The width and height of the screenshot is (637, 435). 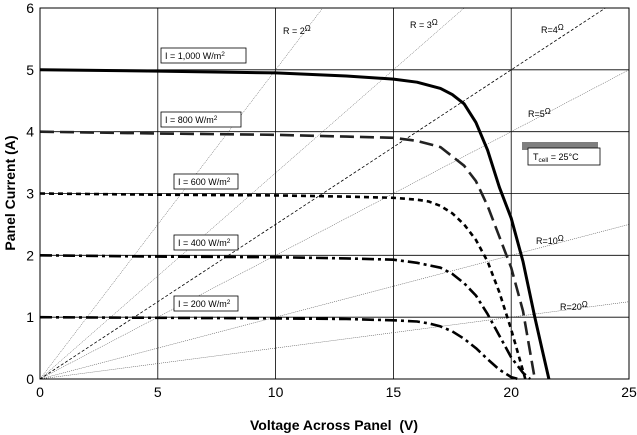 What do you see at coordinates (30, 132) in the screenshot?
I see `y-tick-label: 4` at bounding box center [30, 132].